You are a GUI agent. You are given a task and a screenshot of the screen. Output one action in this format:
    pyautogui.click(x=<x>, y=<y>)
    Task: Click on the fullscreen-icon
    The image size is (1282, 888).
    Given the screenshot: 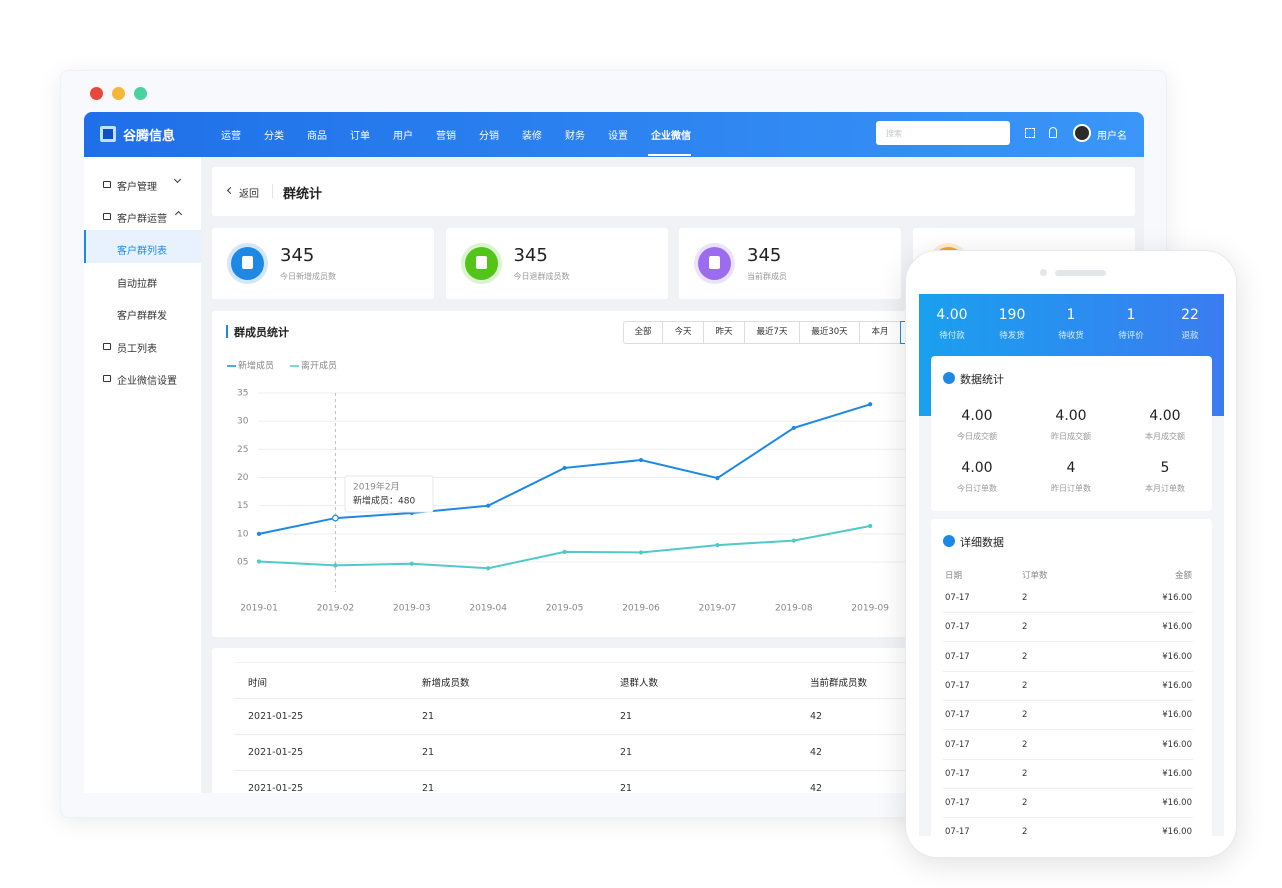 What is the action you would take?
    pyautogui.click(x=1030, y=133)
    